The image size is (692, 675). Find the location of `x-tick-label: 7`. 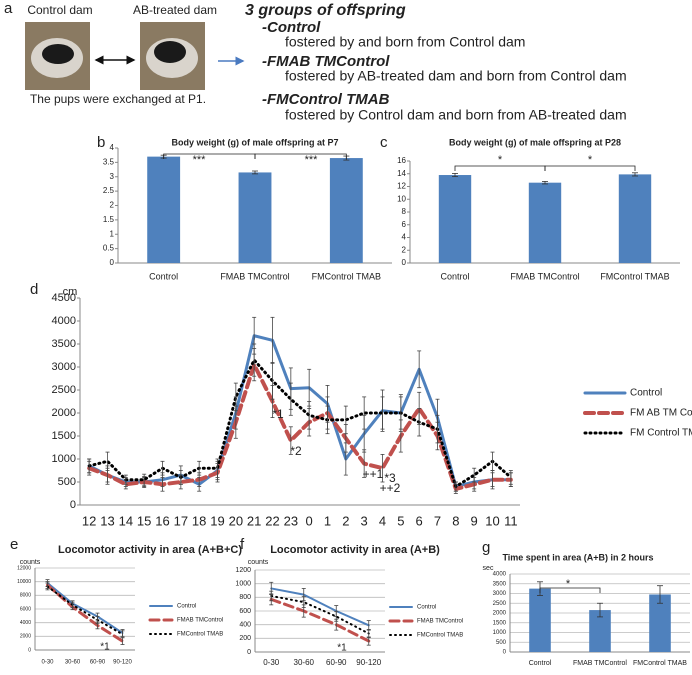

x-tick-label: 7 is located at coordinates (437, 520).